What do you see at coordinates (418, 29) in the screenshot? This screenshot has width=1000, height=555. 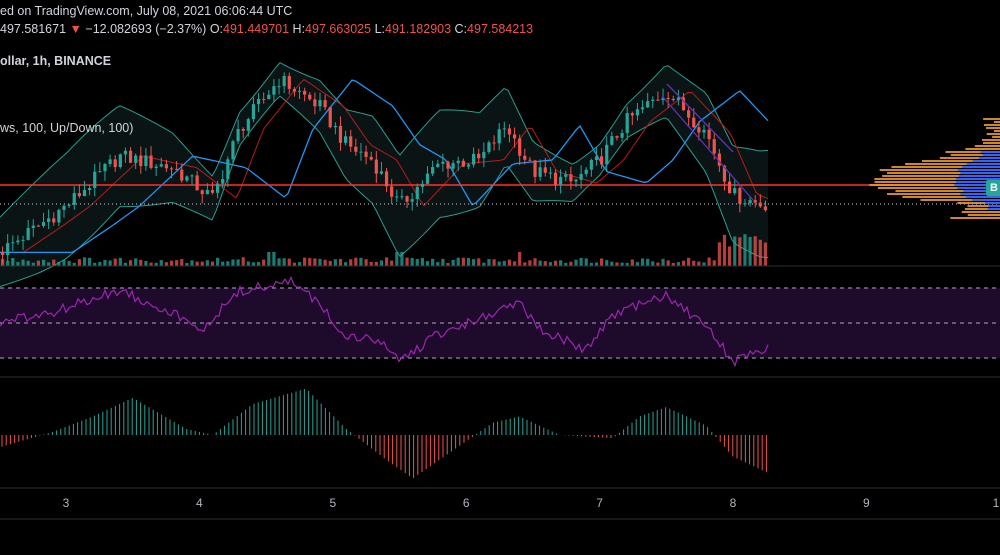 I see `low-value: 491.182903` at bounding box center [418, 29].